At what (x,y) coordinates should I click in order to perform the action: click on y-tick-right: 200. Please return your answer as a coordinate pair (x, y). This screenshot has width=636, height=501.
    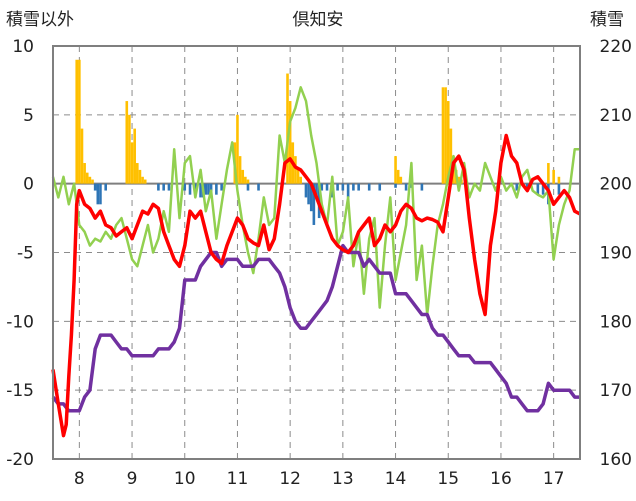
    Looking at the image, I should click on (616, 185).